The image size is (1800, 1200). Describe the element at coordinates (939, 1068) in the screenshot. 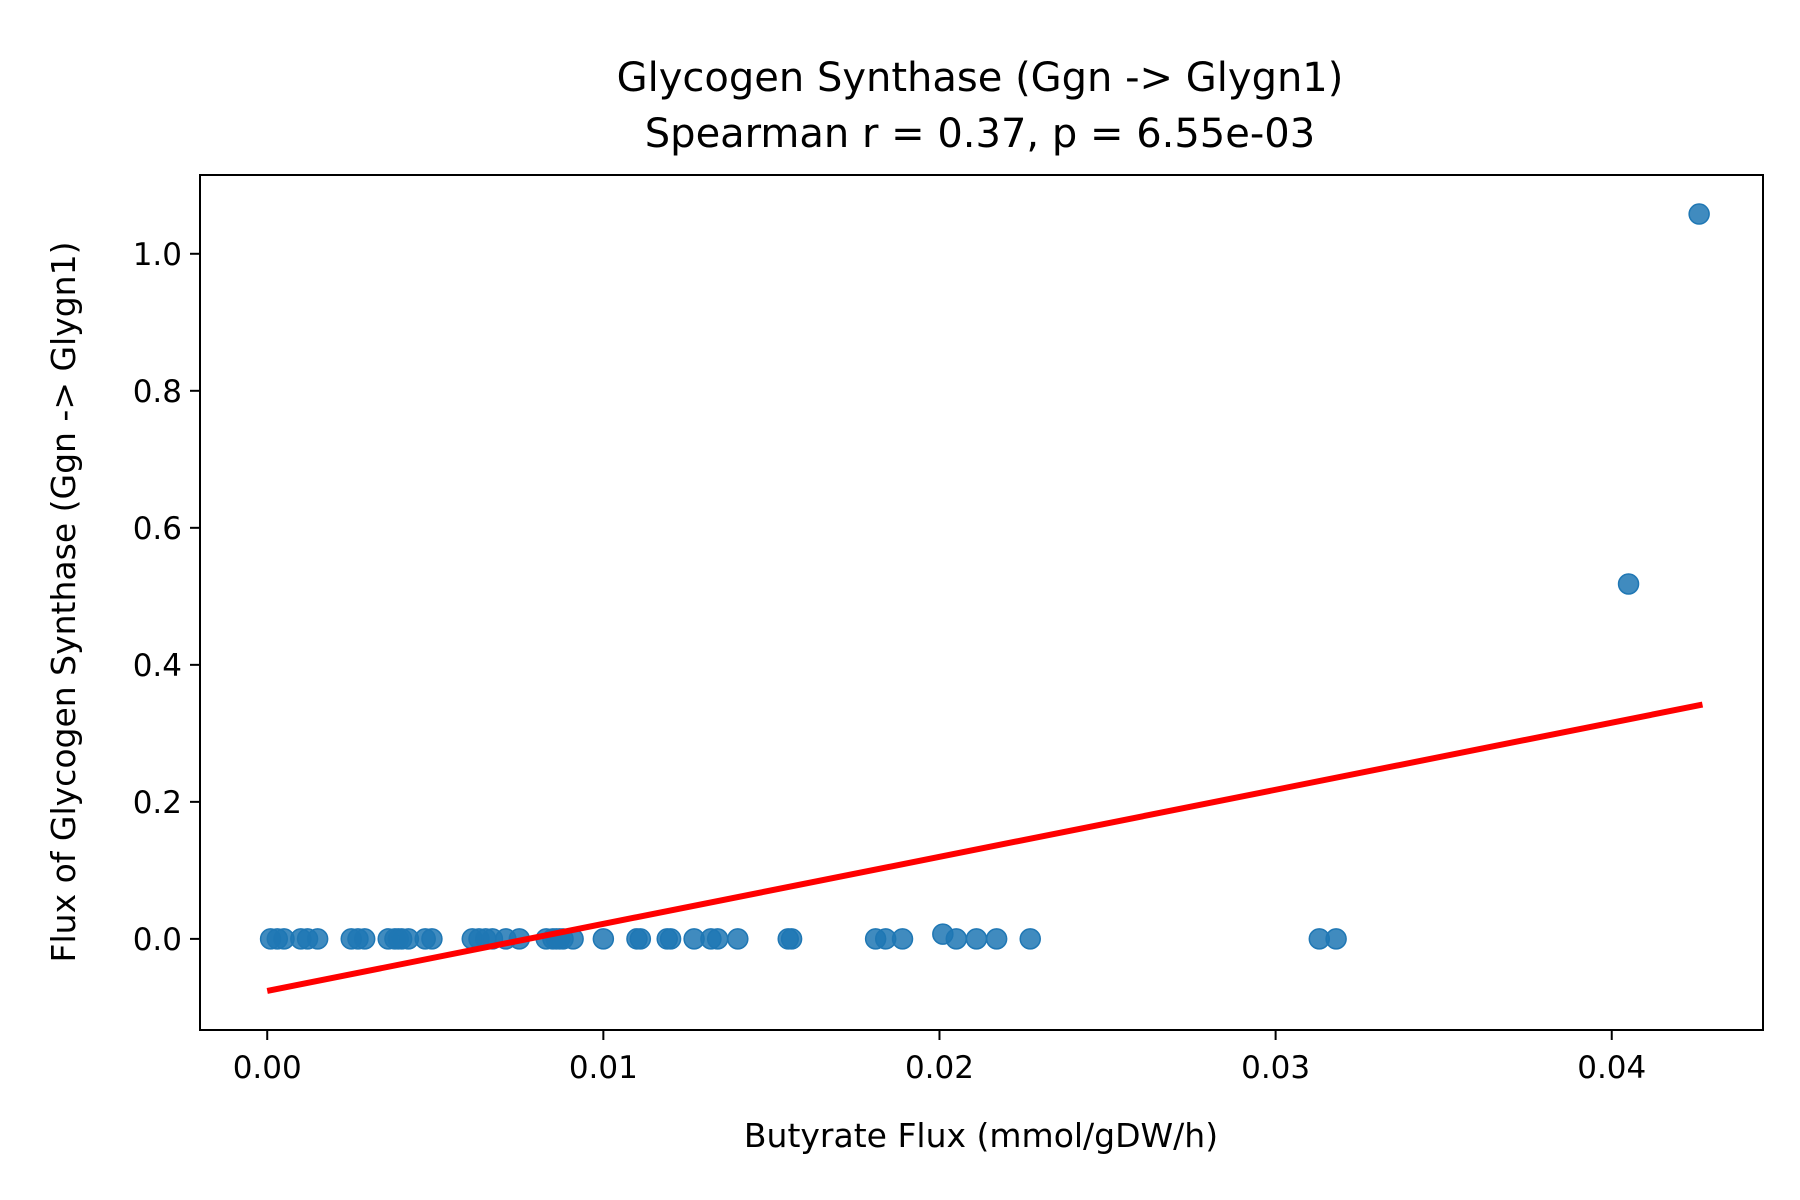

I see `x-tick-label: 0.02` at that location.